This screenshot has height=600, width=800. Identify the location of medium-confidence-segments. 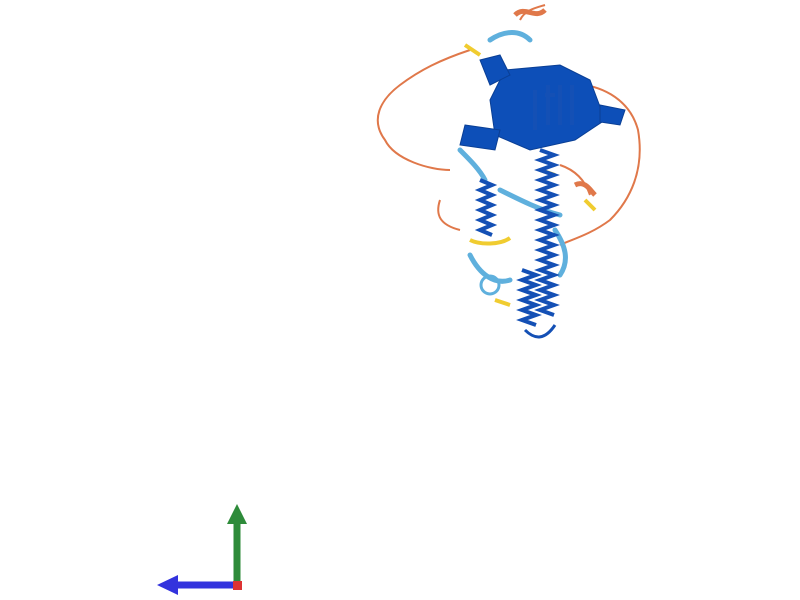
(530, 175).